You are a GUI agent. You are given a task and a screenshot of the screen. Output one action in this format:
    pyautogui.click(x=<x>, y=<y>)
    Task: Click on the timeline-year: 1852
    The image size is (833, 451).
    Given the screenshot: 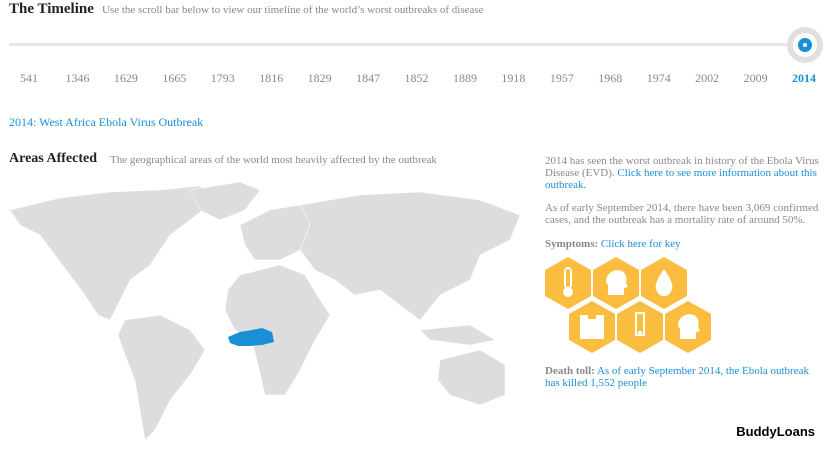 What is the action you would take?
    pyautogui.click(x=416, y=78)
    